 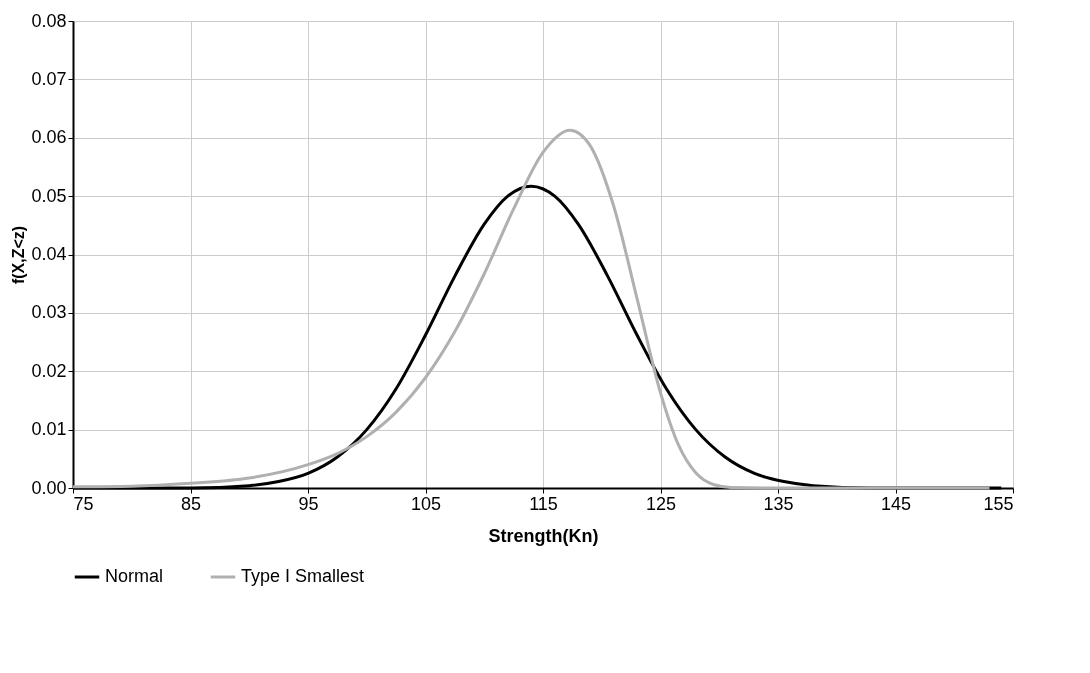 I want to click on x-axis-title: Strength(Kn), so click(x=543, y=535).